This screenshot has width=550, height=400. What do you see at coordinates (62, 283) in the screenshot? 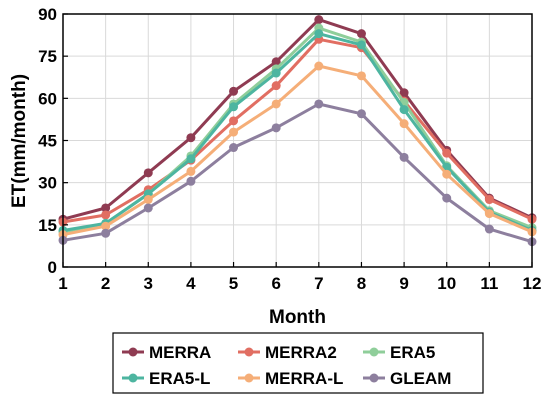
I see `x-tick-label: 1` at bounding box center [62, 283].